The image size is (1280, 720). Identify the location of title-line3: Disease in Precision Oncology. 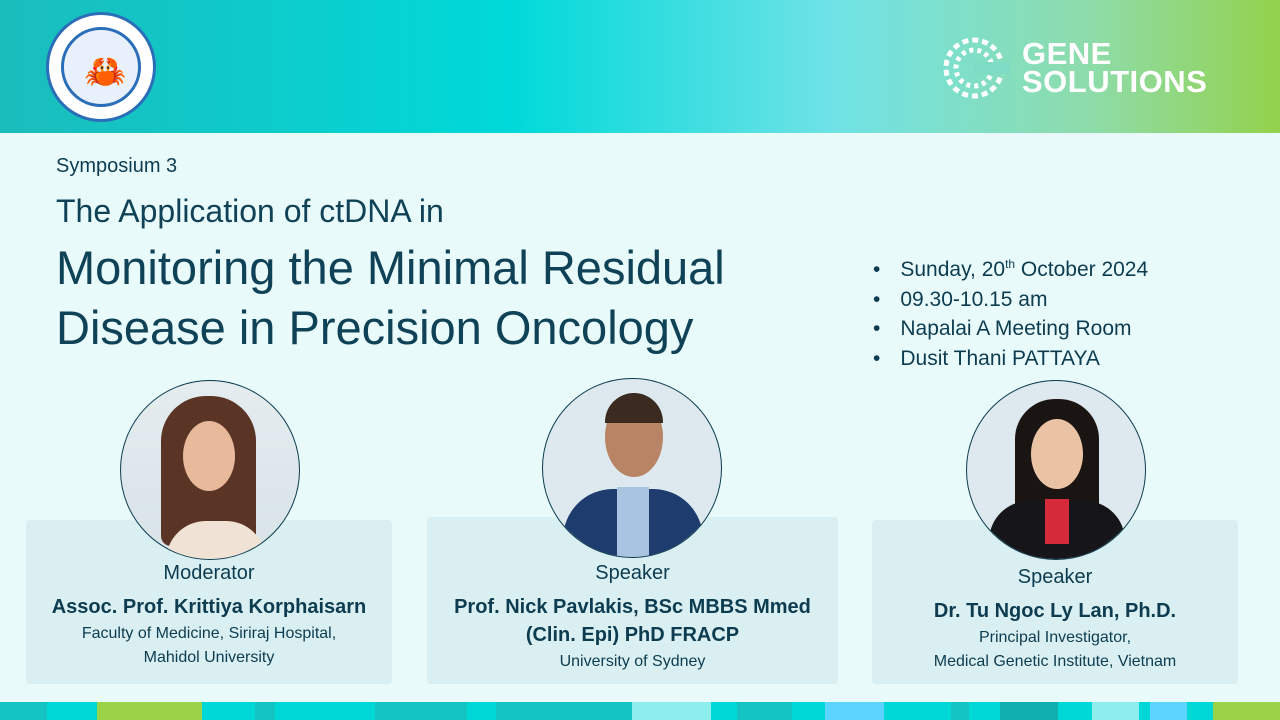
(375, 327).